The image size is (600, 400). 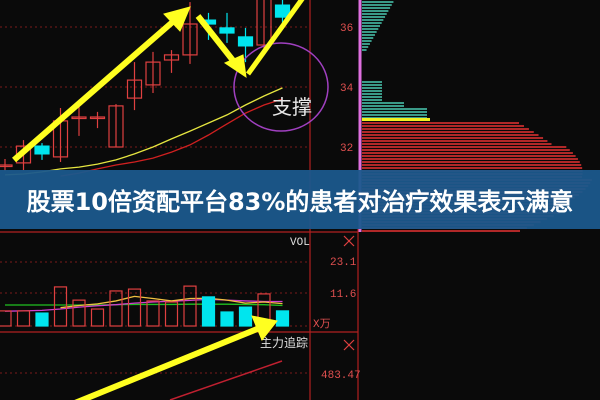 I want to click on y-tick-label: 32, so click(x=346, y=149).